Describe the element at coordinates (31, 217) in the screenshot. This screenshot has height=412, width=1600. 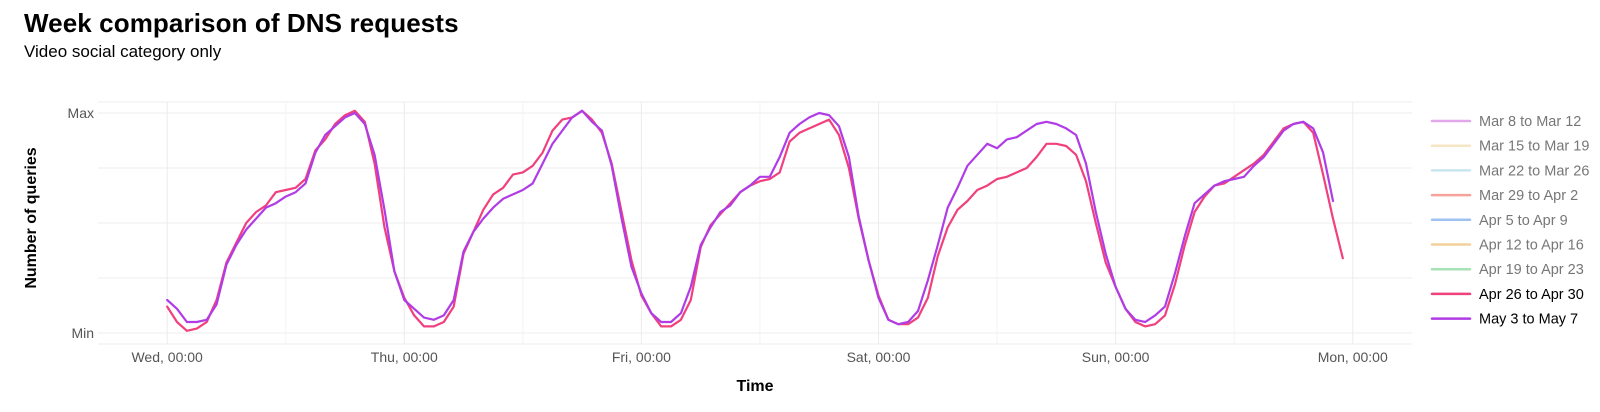
I see `y-axis-title: Number of queries` at that location.